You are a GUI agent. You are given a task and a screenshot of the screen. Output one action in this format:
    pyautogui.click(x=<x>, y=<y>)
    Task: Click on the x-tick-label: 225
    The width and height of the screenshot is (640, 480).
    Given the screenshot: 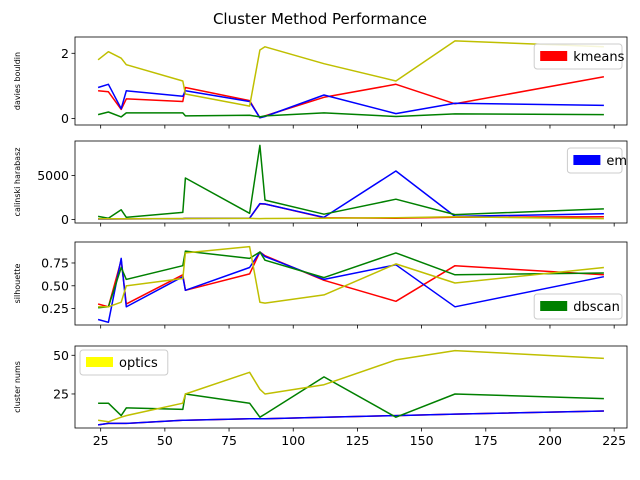 What is the action you would take?
    pyautogui.click(x=614, y=440)
    